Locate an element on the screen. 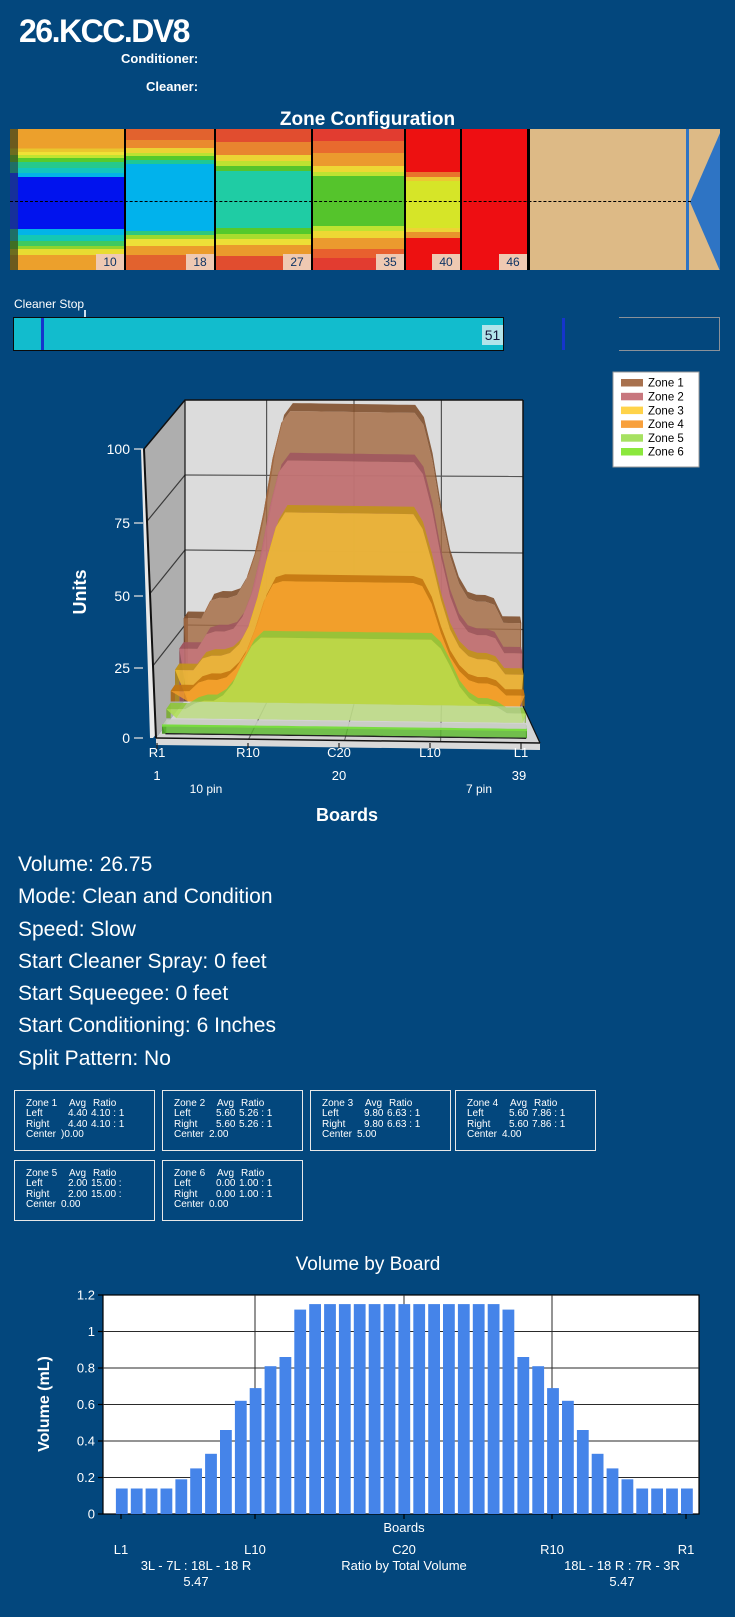 This screenshot has height=1617, width=735. svg-text: Zone 5 is located at coordinates (666, 439).